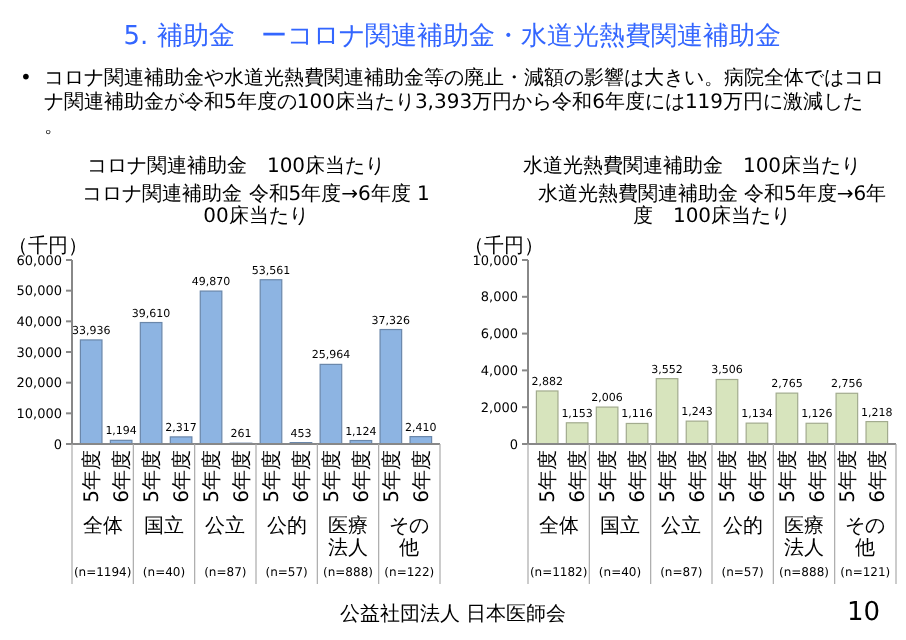 The width and height of the screenshot is (906, 640). I want to click on chart-title: 水道光熱費関連補助金 100床当たり, so click(692, 166).